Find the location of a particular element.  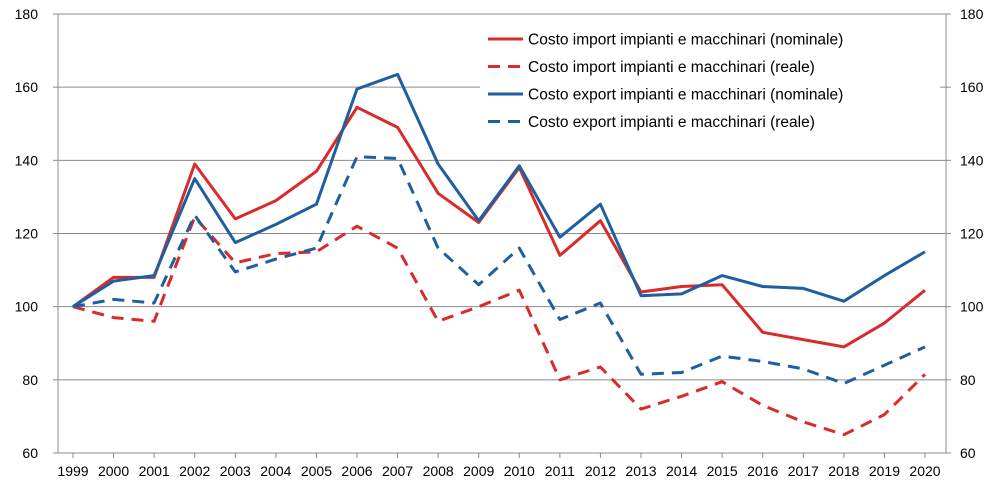

x-tick-label: 2013 is located at coordinates (640, 471).